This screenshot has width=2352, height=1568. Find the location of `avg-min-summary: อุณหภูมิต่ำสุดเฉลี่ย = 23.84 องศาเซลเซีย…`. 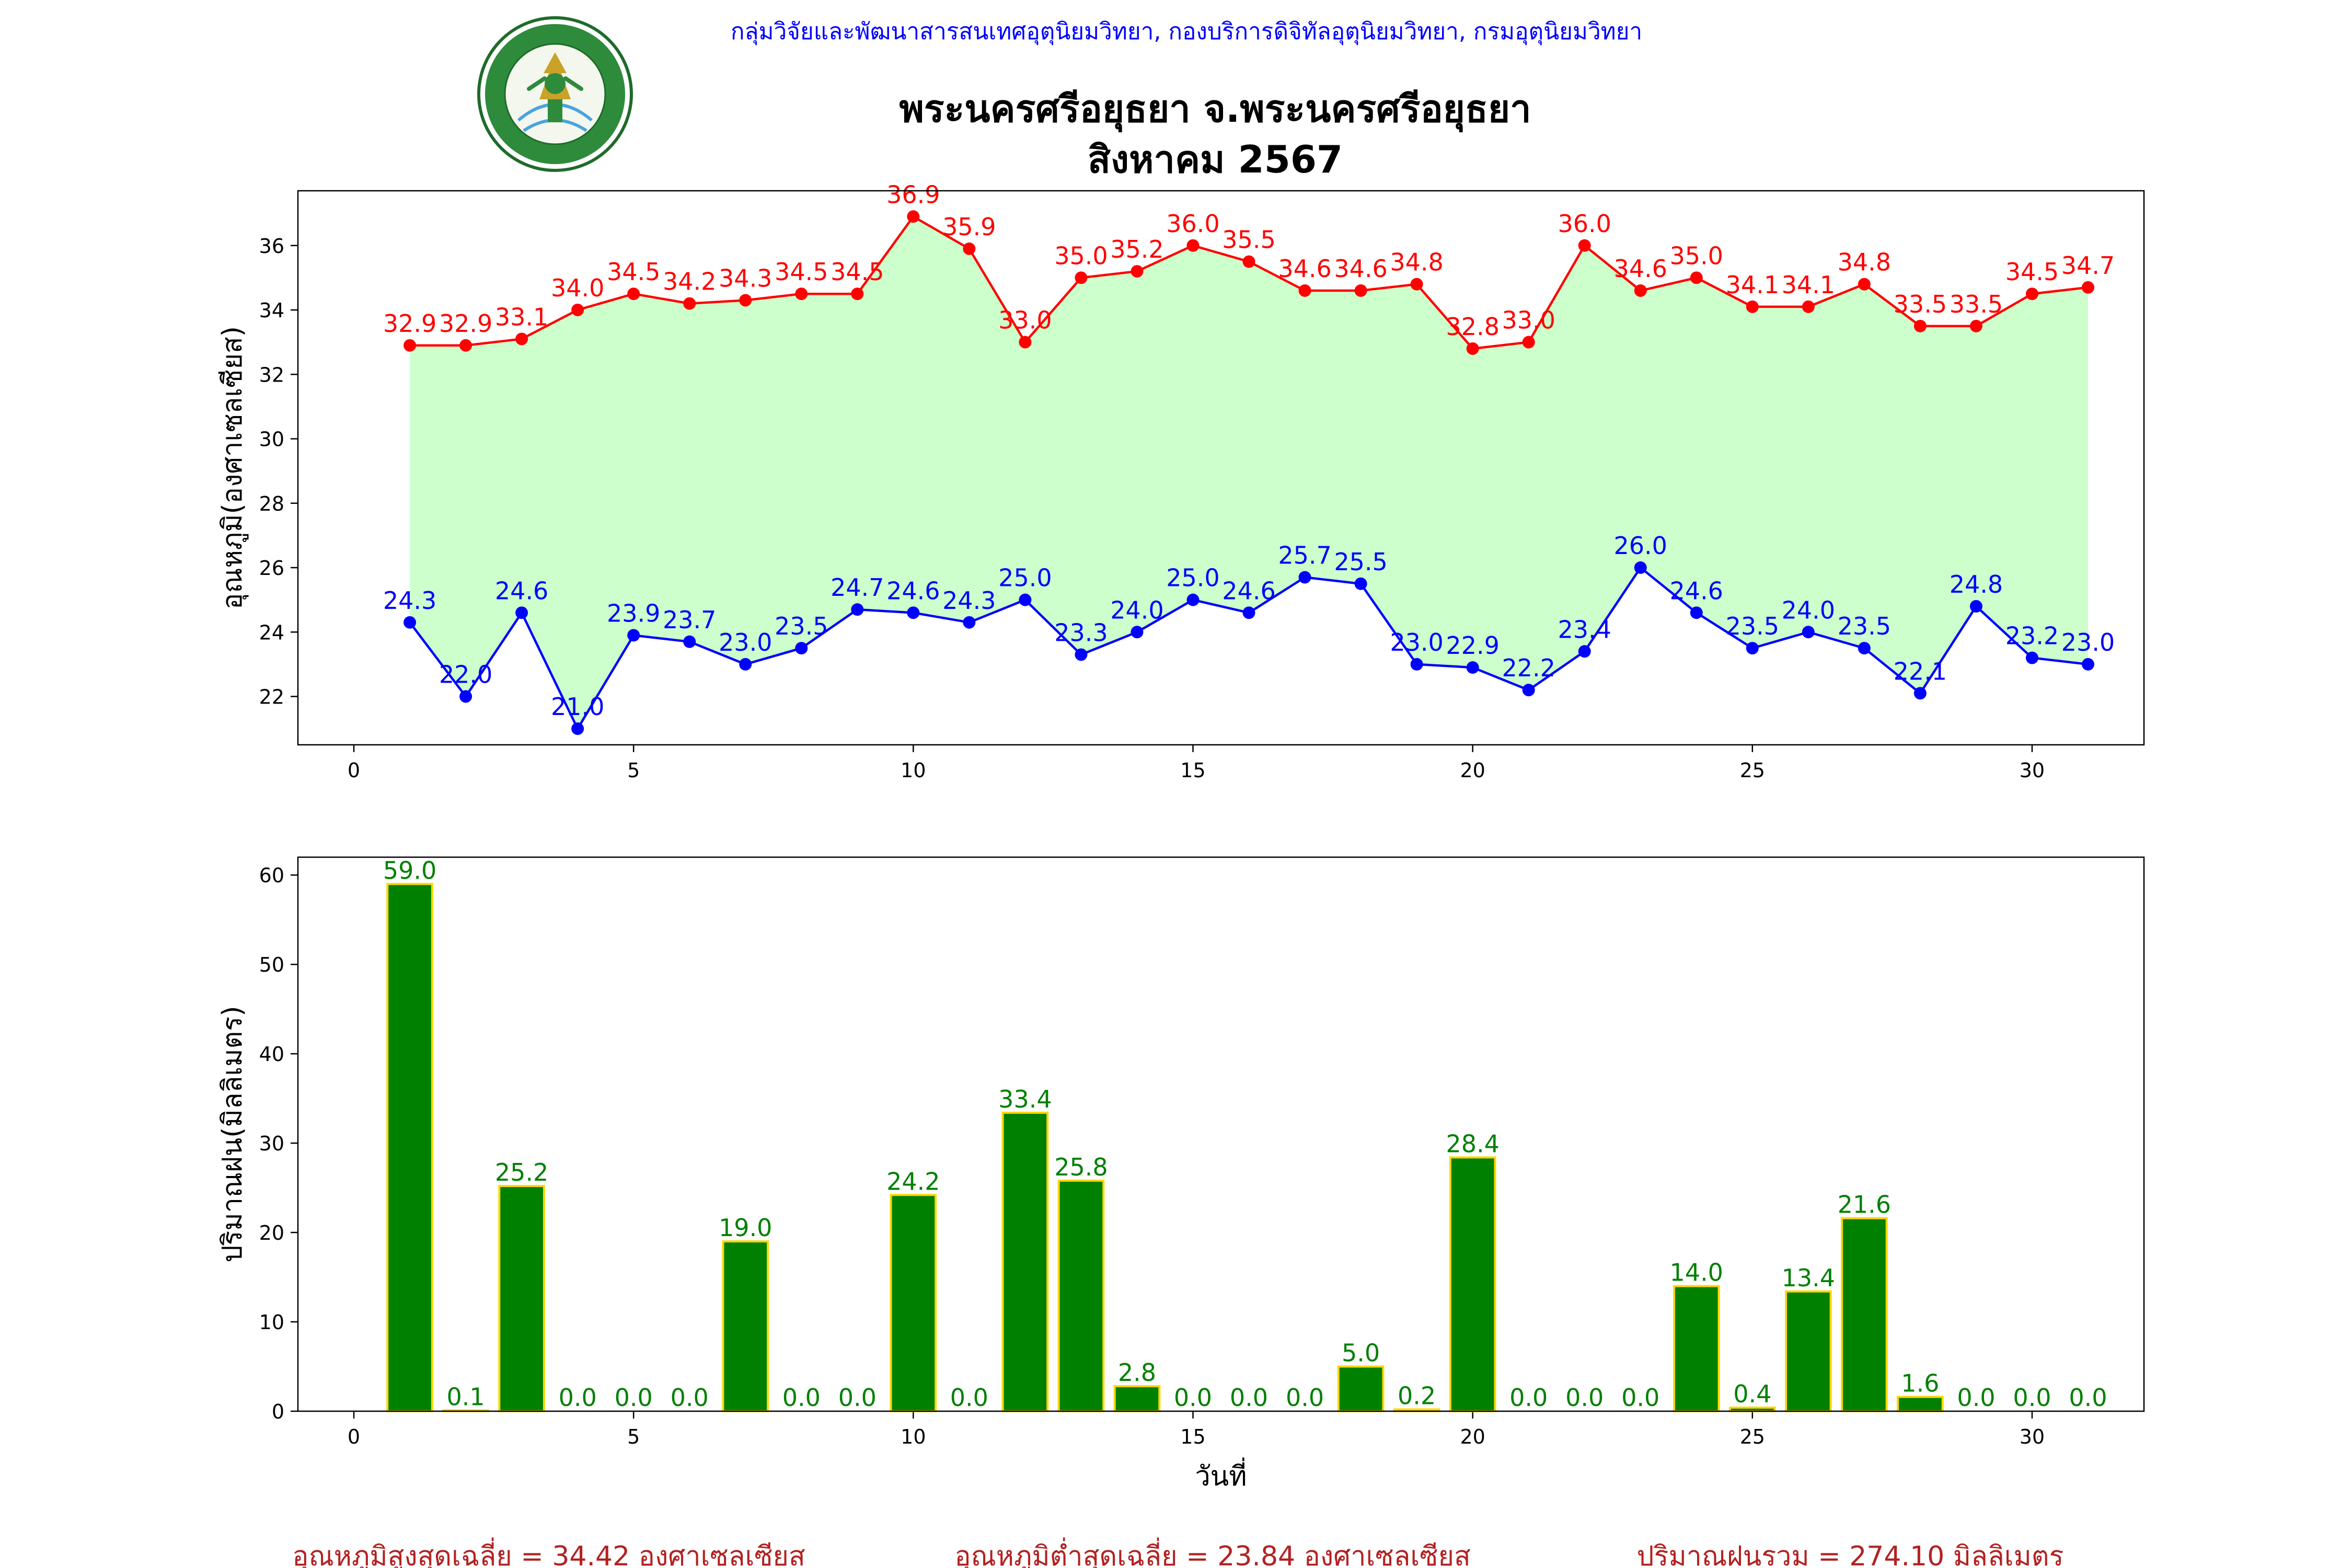

avg-min-summary: อุณหภูมิต่ำสุดเฉลี่ย = 23.84 องศาเซลเซีย… is located at coordinates (1212, 1552).